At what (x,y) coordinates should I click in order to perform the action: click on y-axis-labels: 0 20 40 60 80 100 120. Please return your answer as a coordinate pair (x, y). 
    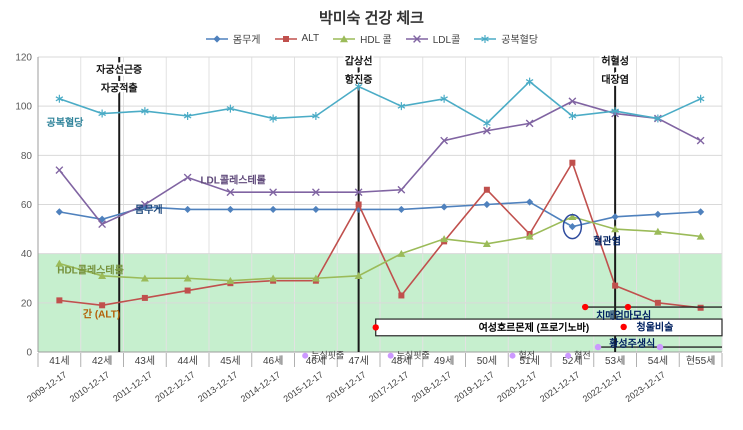
    Looking at the image, I should click on (23, 206).